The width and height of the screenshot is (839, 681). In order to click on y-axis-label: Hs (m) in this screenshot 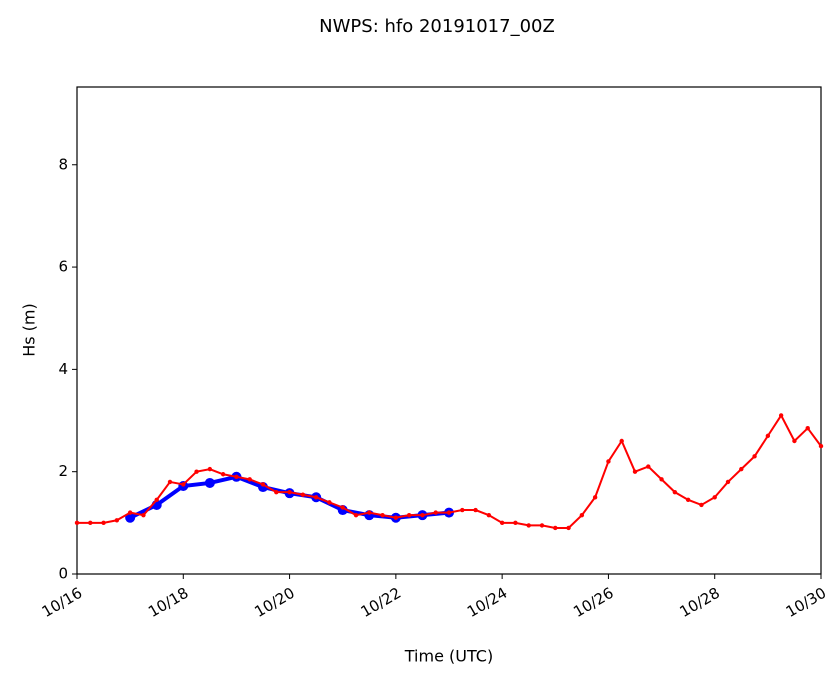, I will do `click(29, 330)`.